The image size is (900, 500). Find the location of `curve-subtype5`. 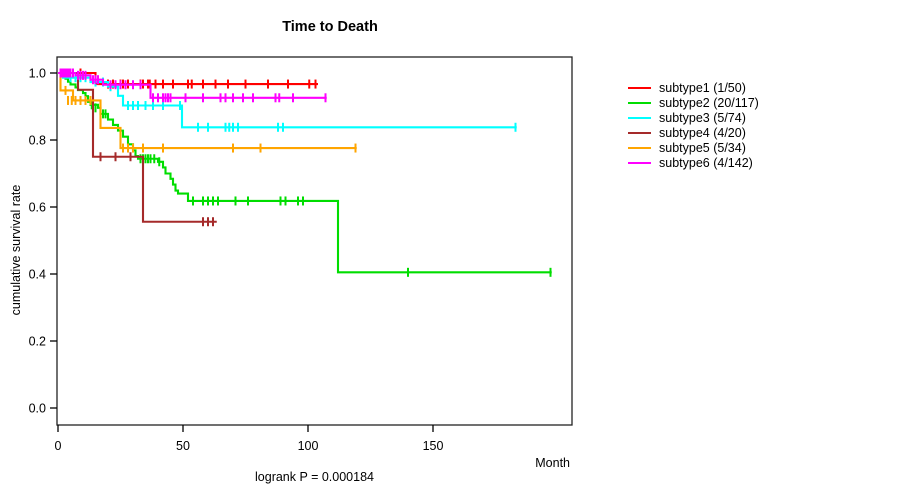

curve-subtype5 is located at coordinates (207, 110).